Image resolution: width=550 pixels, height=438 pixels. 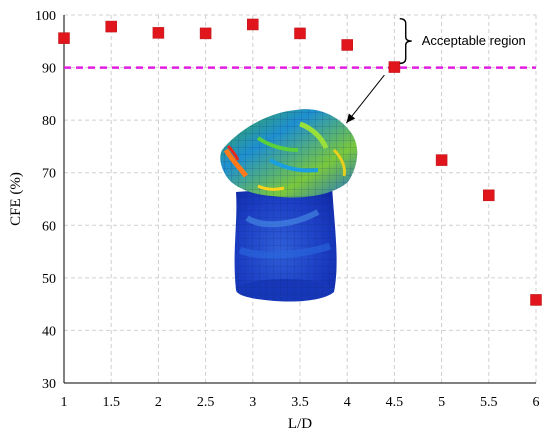 What do you see at coordinates (16, 199) in the screenshot?
I see `y-axis-label: CFE (%)` at bounding box center [16, 199].